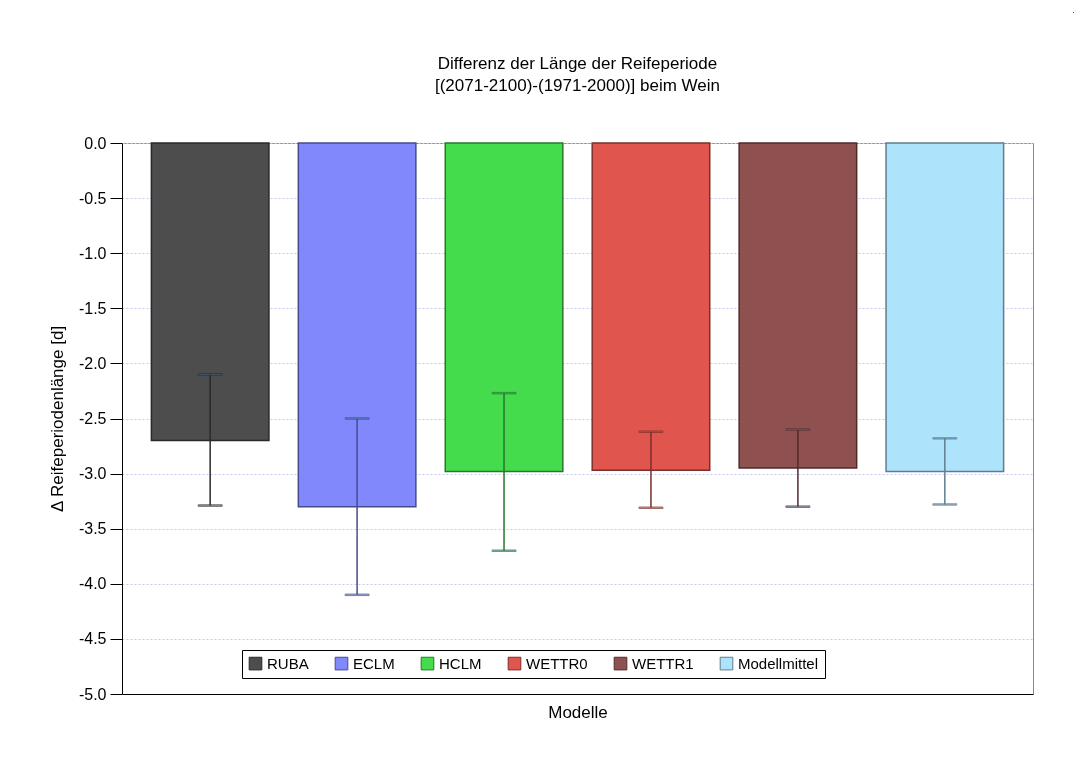 The height and width of the screenshot is (767, 1074). Describe the element at coordinates (92, 529) in the screenshot. I see `y-tick-label: -3.5` at that location.